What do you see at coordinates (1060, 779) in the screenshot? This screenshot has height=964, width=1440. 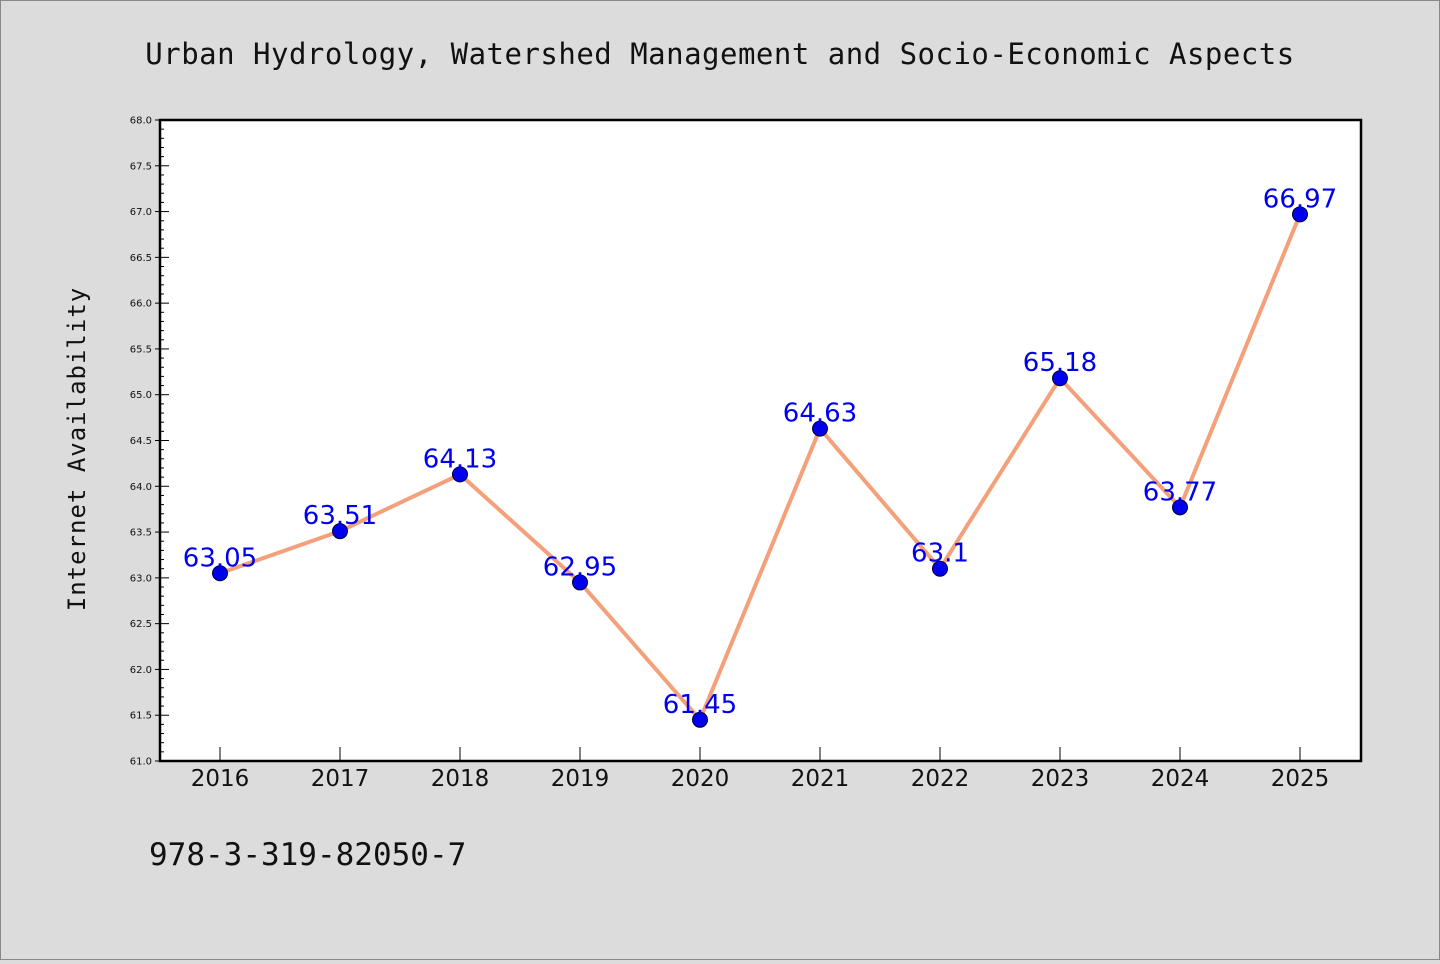 I see `x-tick-label: 2023` at bounding box center [1060, 779].